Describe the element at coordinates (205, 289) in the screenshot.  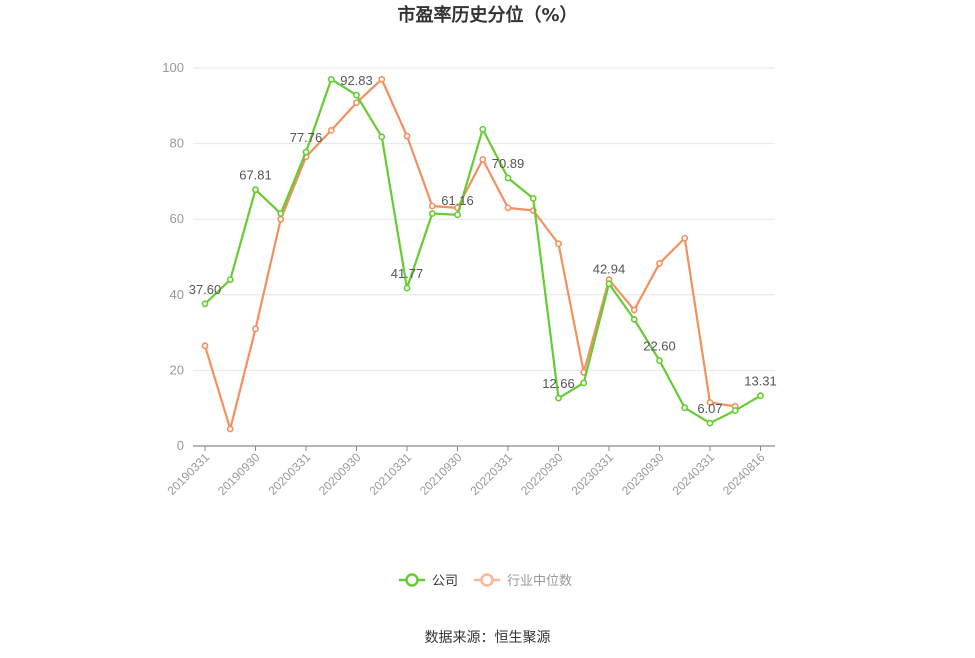
I see `data-label: 37.60` at that location.